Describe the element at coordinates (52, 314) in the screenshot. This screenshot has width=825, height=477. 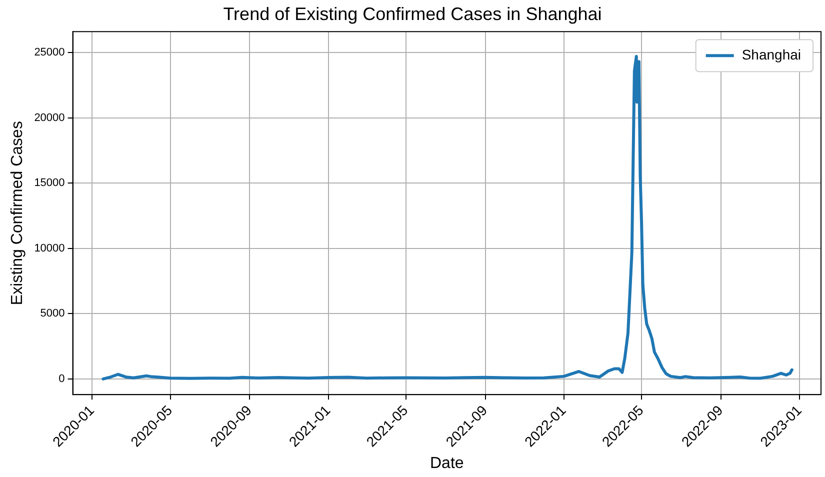
I see `y-tick-label: 5000` at that location.